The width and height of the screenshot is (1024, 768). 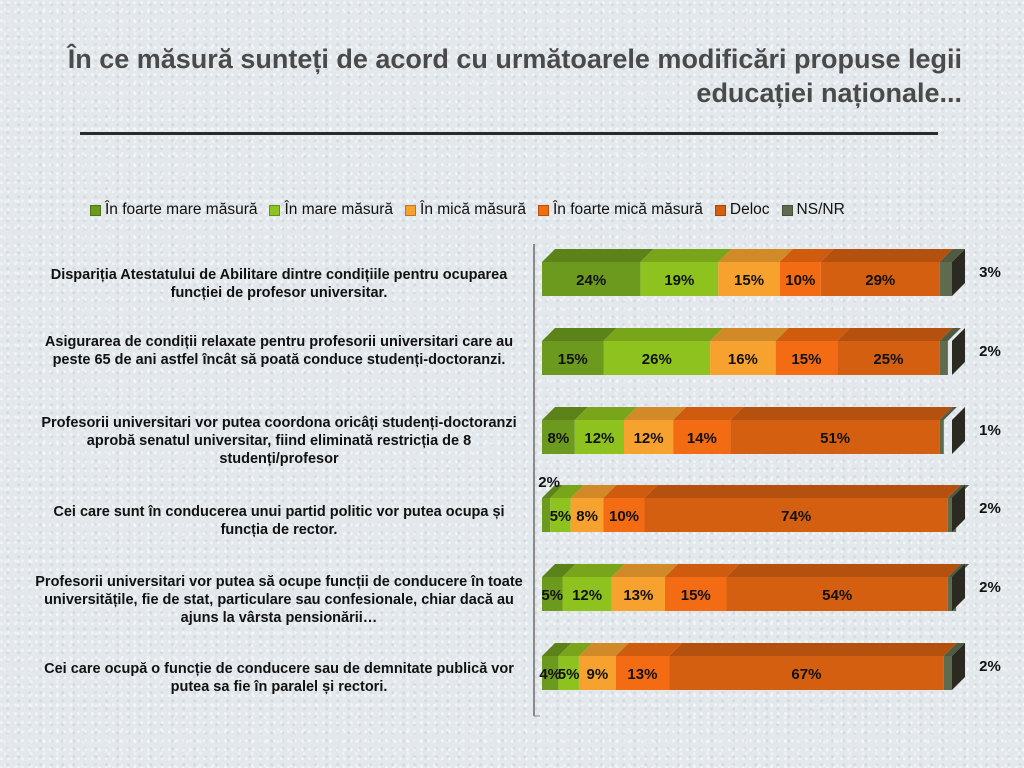 I want to click on data-label: 29%, so click(x=880, y=280).